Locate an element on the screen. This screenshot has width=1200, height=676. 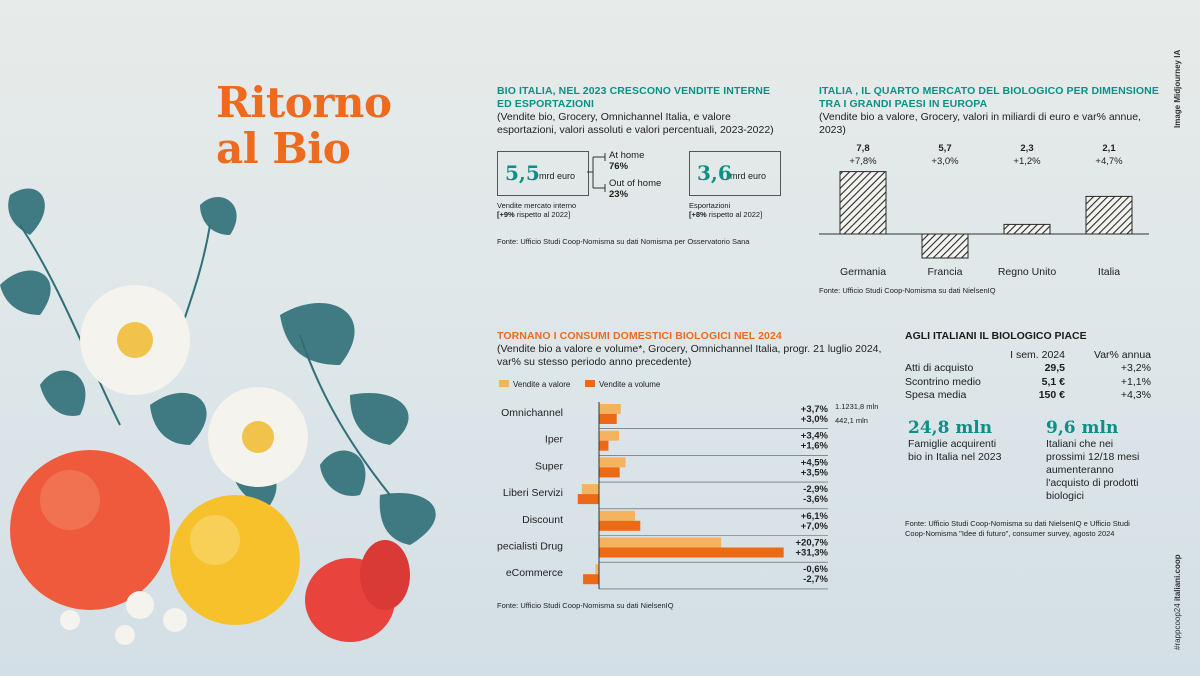
hashtag: #rappcoop24 is located at coordinates (1177, 626).